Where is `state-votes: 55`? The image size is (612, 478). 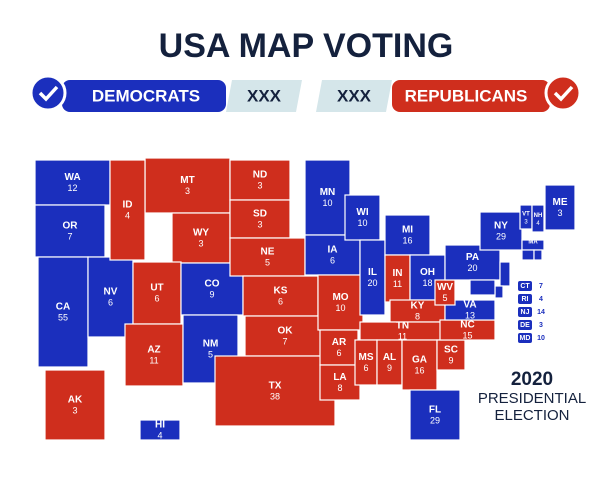
state-votes: 55 is located at coordinates (63, 317).